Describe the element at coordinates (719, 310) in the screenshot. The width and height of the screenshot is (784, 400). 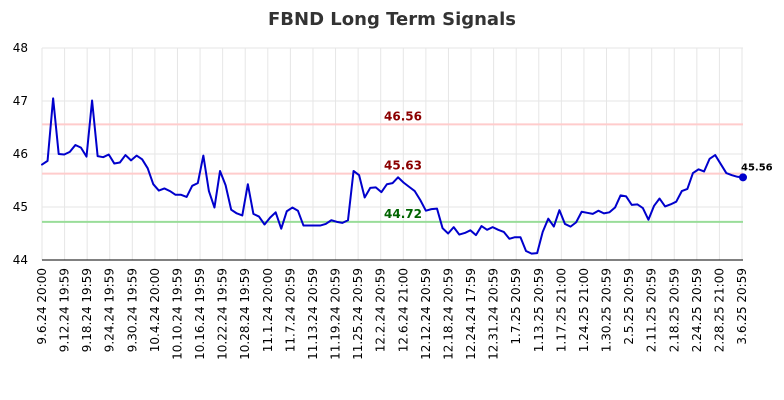
I see `x-tick-label: 2.28.25 21:00` at that location.